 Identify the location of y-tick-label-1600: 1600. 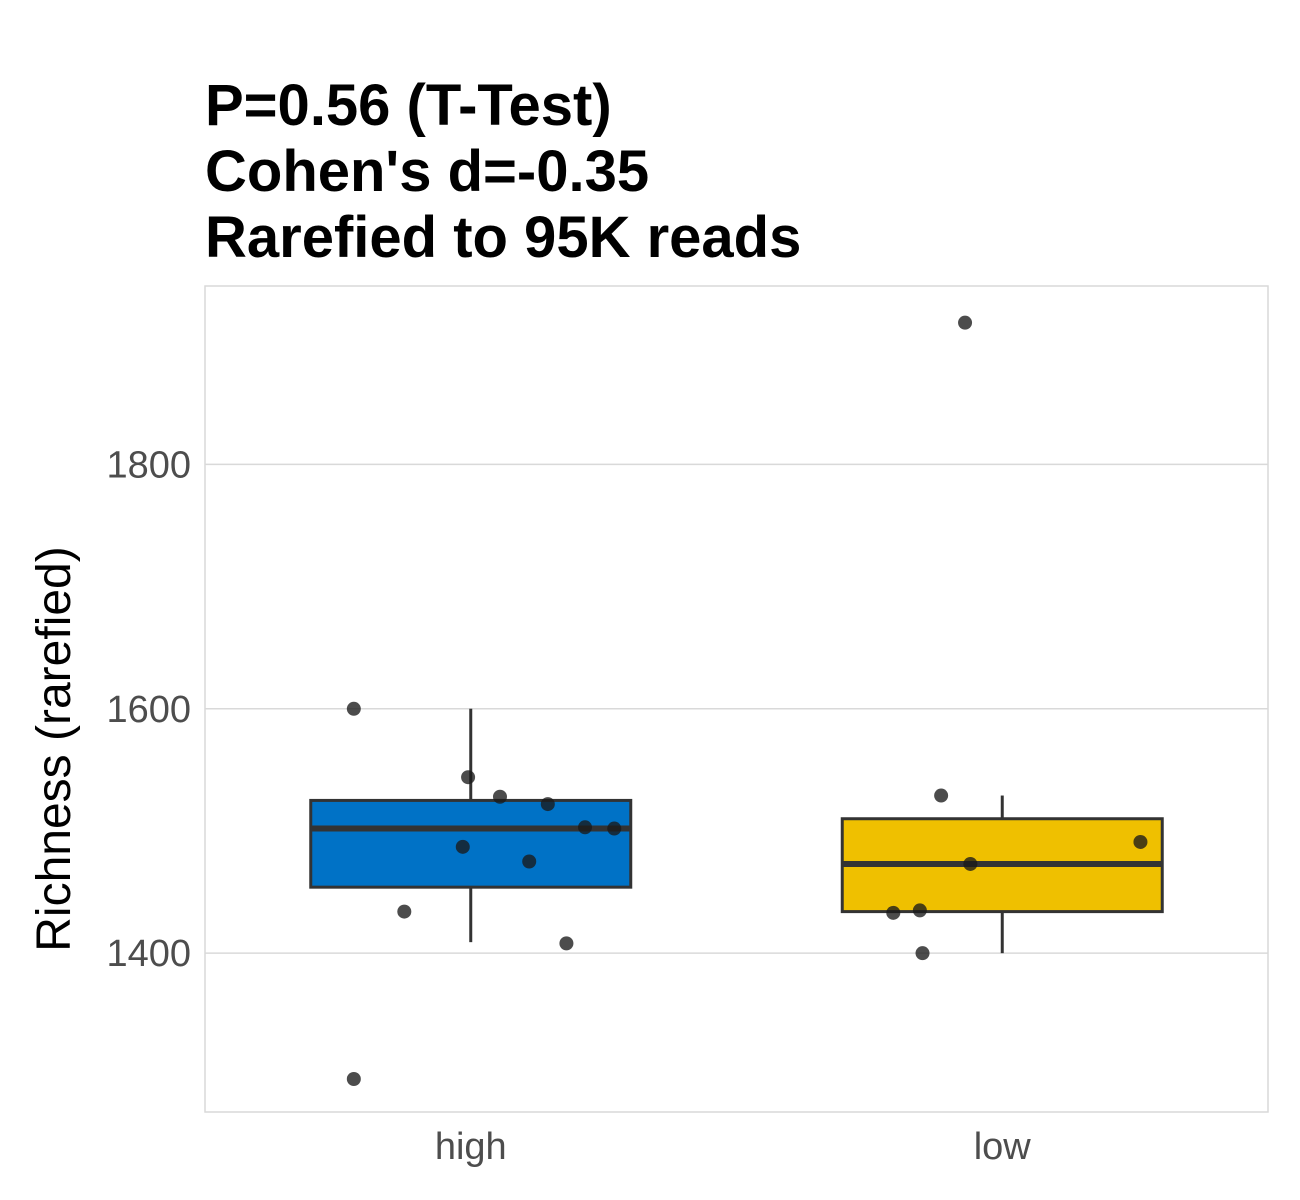
(148, 710).